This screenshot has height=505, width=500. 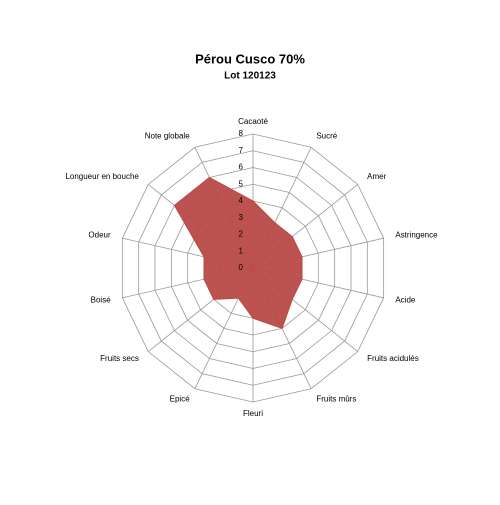 I want to click on category-label: Sucré, so click(x=326, y=136).